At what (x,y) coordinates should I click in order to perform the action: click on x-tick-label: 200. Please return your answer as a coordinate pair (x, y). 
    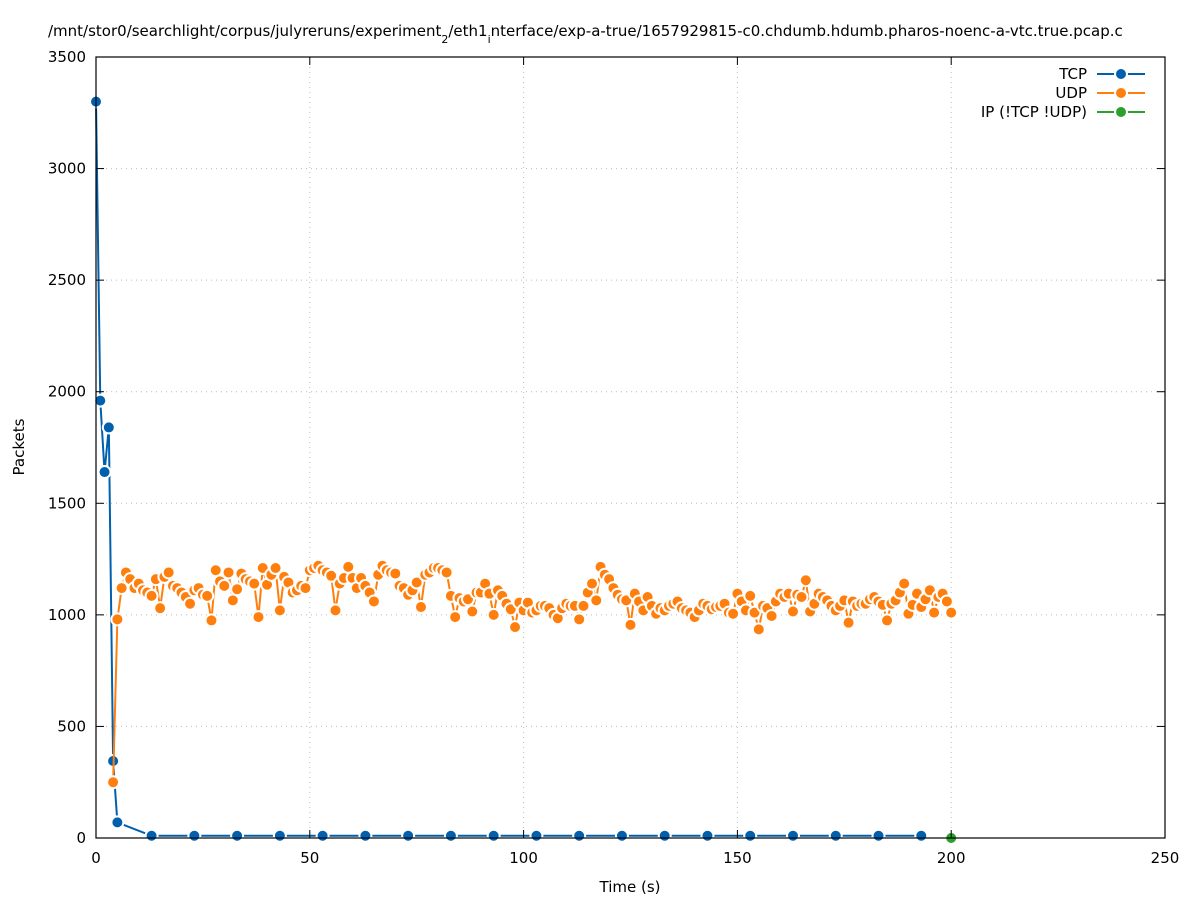
    Looking at the image, I should click on (951, 858).